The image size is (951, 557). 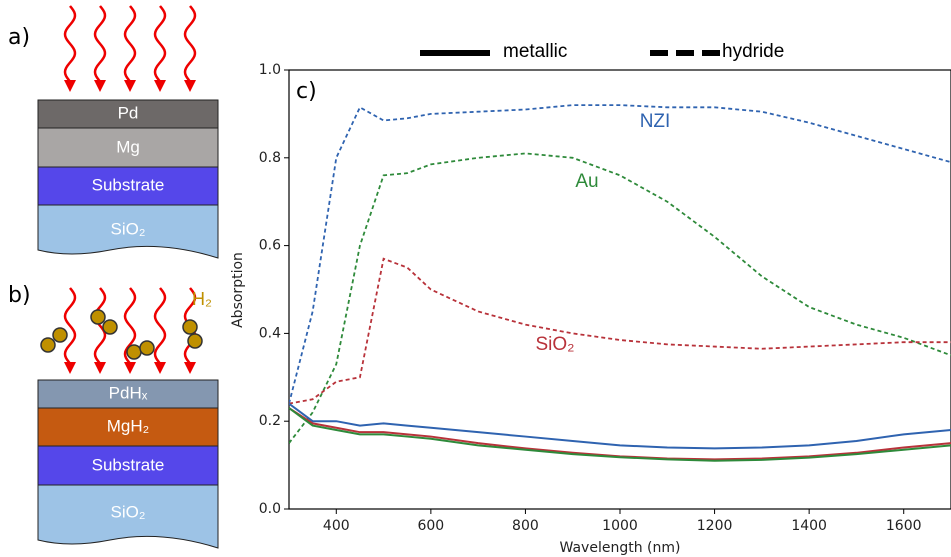 What do you see at coordinates (620, 526) in the screenshot?
I see `x-tick-label: 1000` at bounding box center [620, 526].